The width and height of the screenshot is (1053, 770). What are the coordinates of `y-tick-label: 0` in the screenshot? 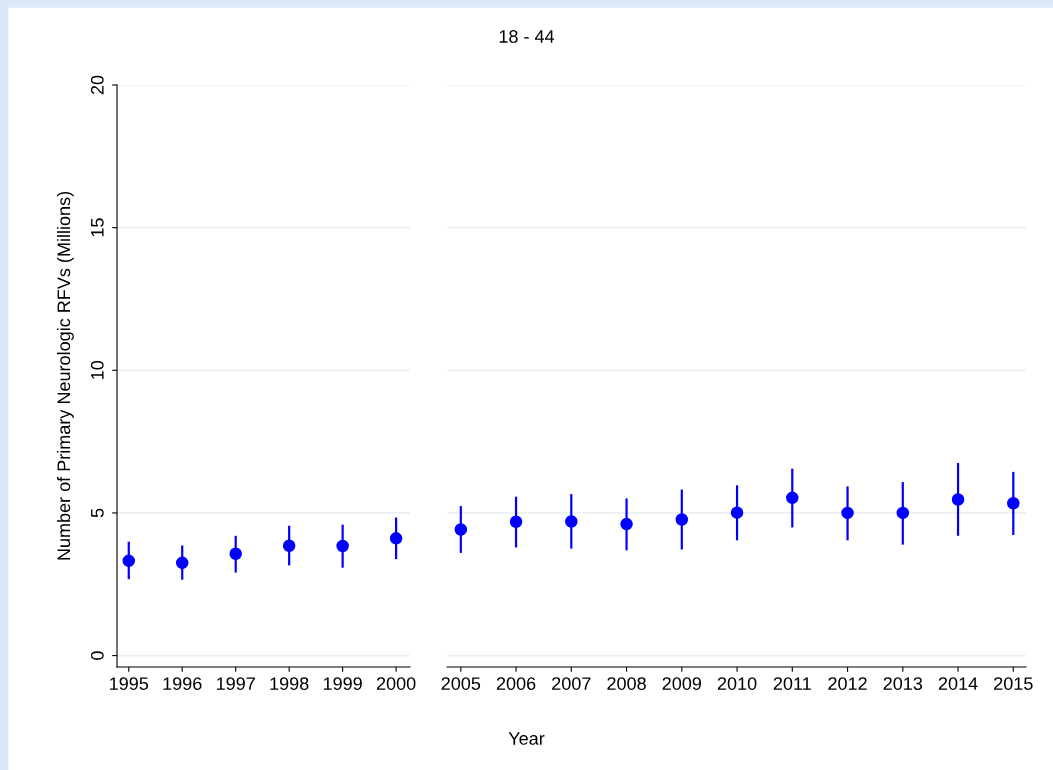 It's located at (97, 655).